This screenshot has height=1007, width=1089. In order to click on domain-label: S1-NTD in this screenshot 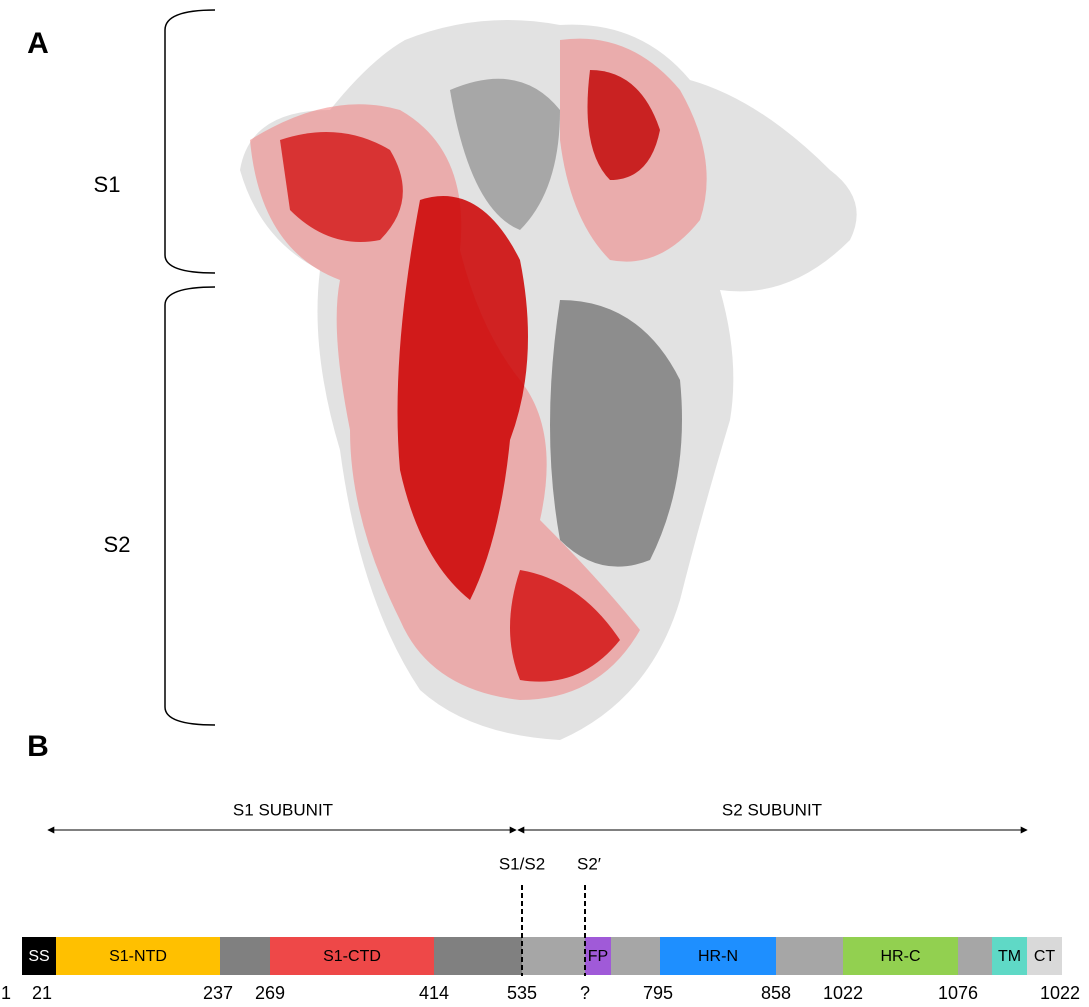, I will do `click(138, 956)`.